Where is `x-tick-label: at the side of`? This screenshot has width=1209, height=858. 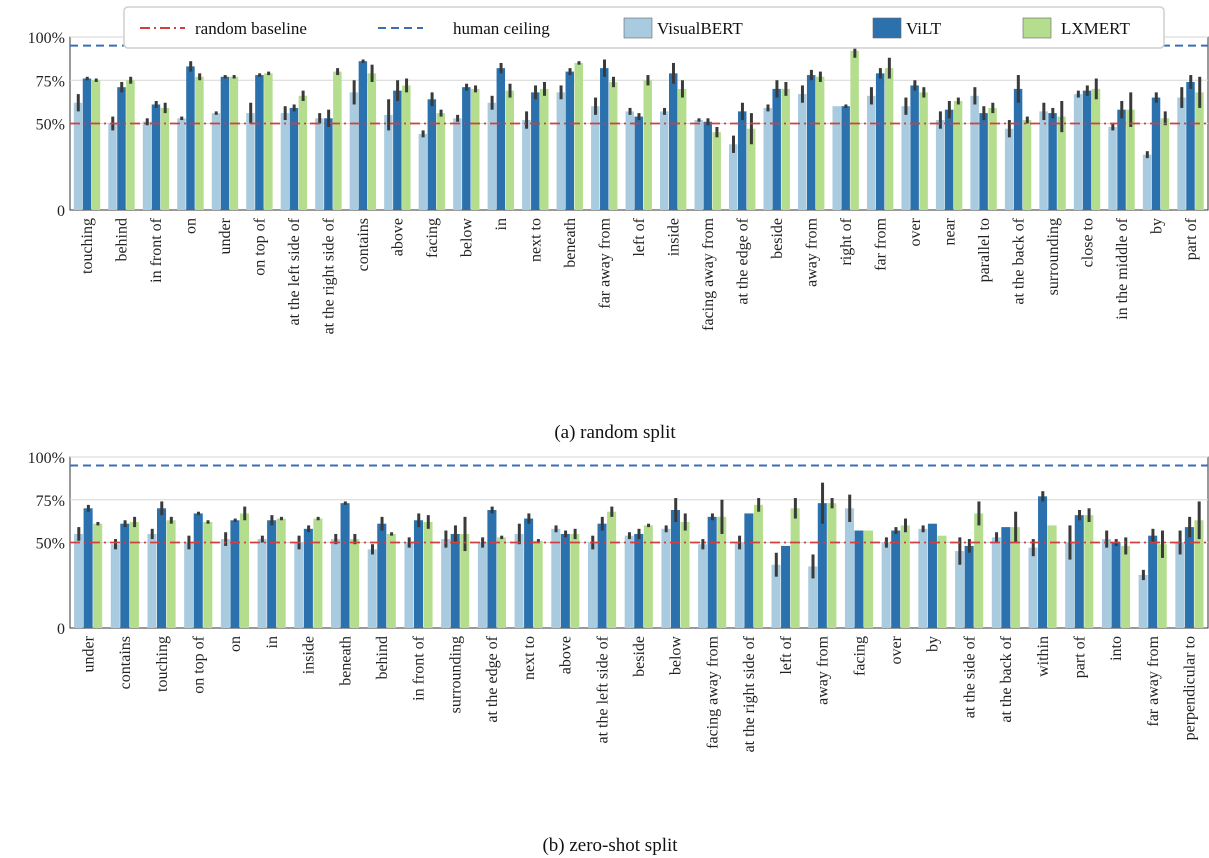
x-tick-label: at the side of is located at coordinates (969, 676).